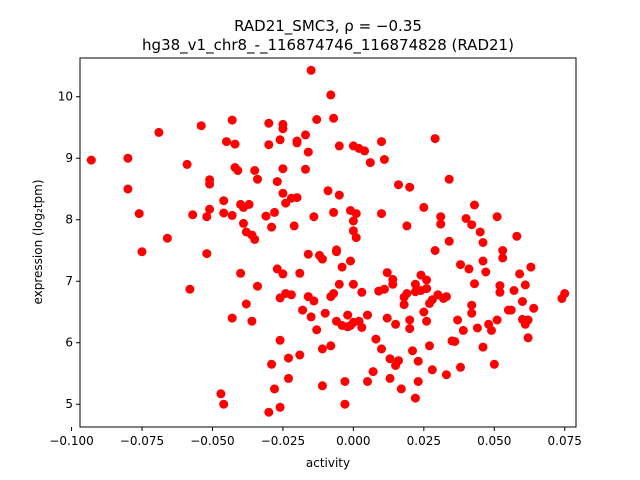 This screenshot has height=480, width=640. Describe the element at coordinates (424, 441) in the screenshot. I see `x-tick-label: 0.025` at that location.